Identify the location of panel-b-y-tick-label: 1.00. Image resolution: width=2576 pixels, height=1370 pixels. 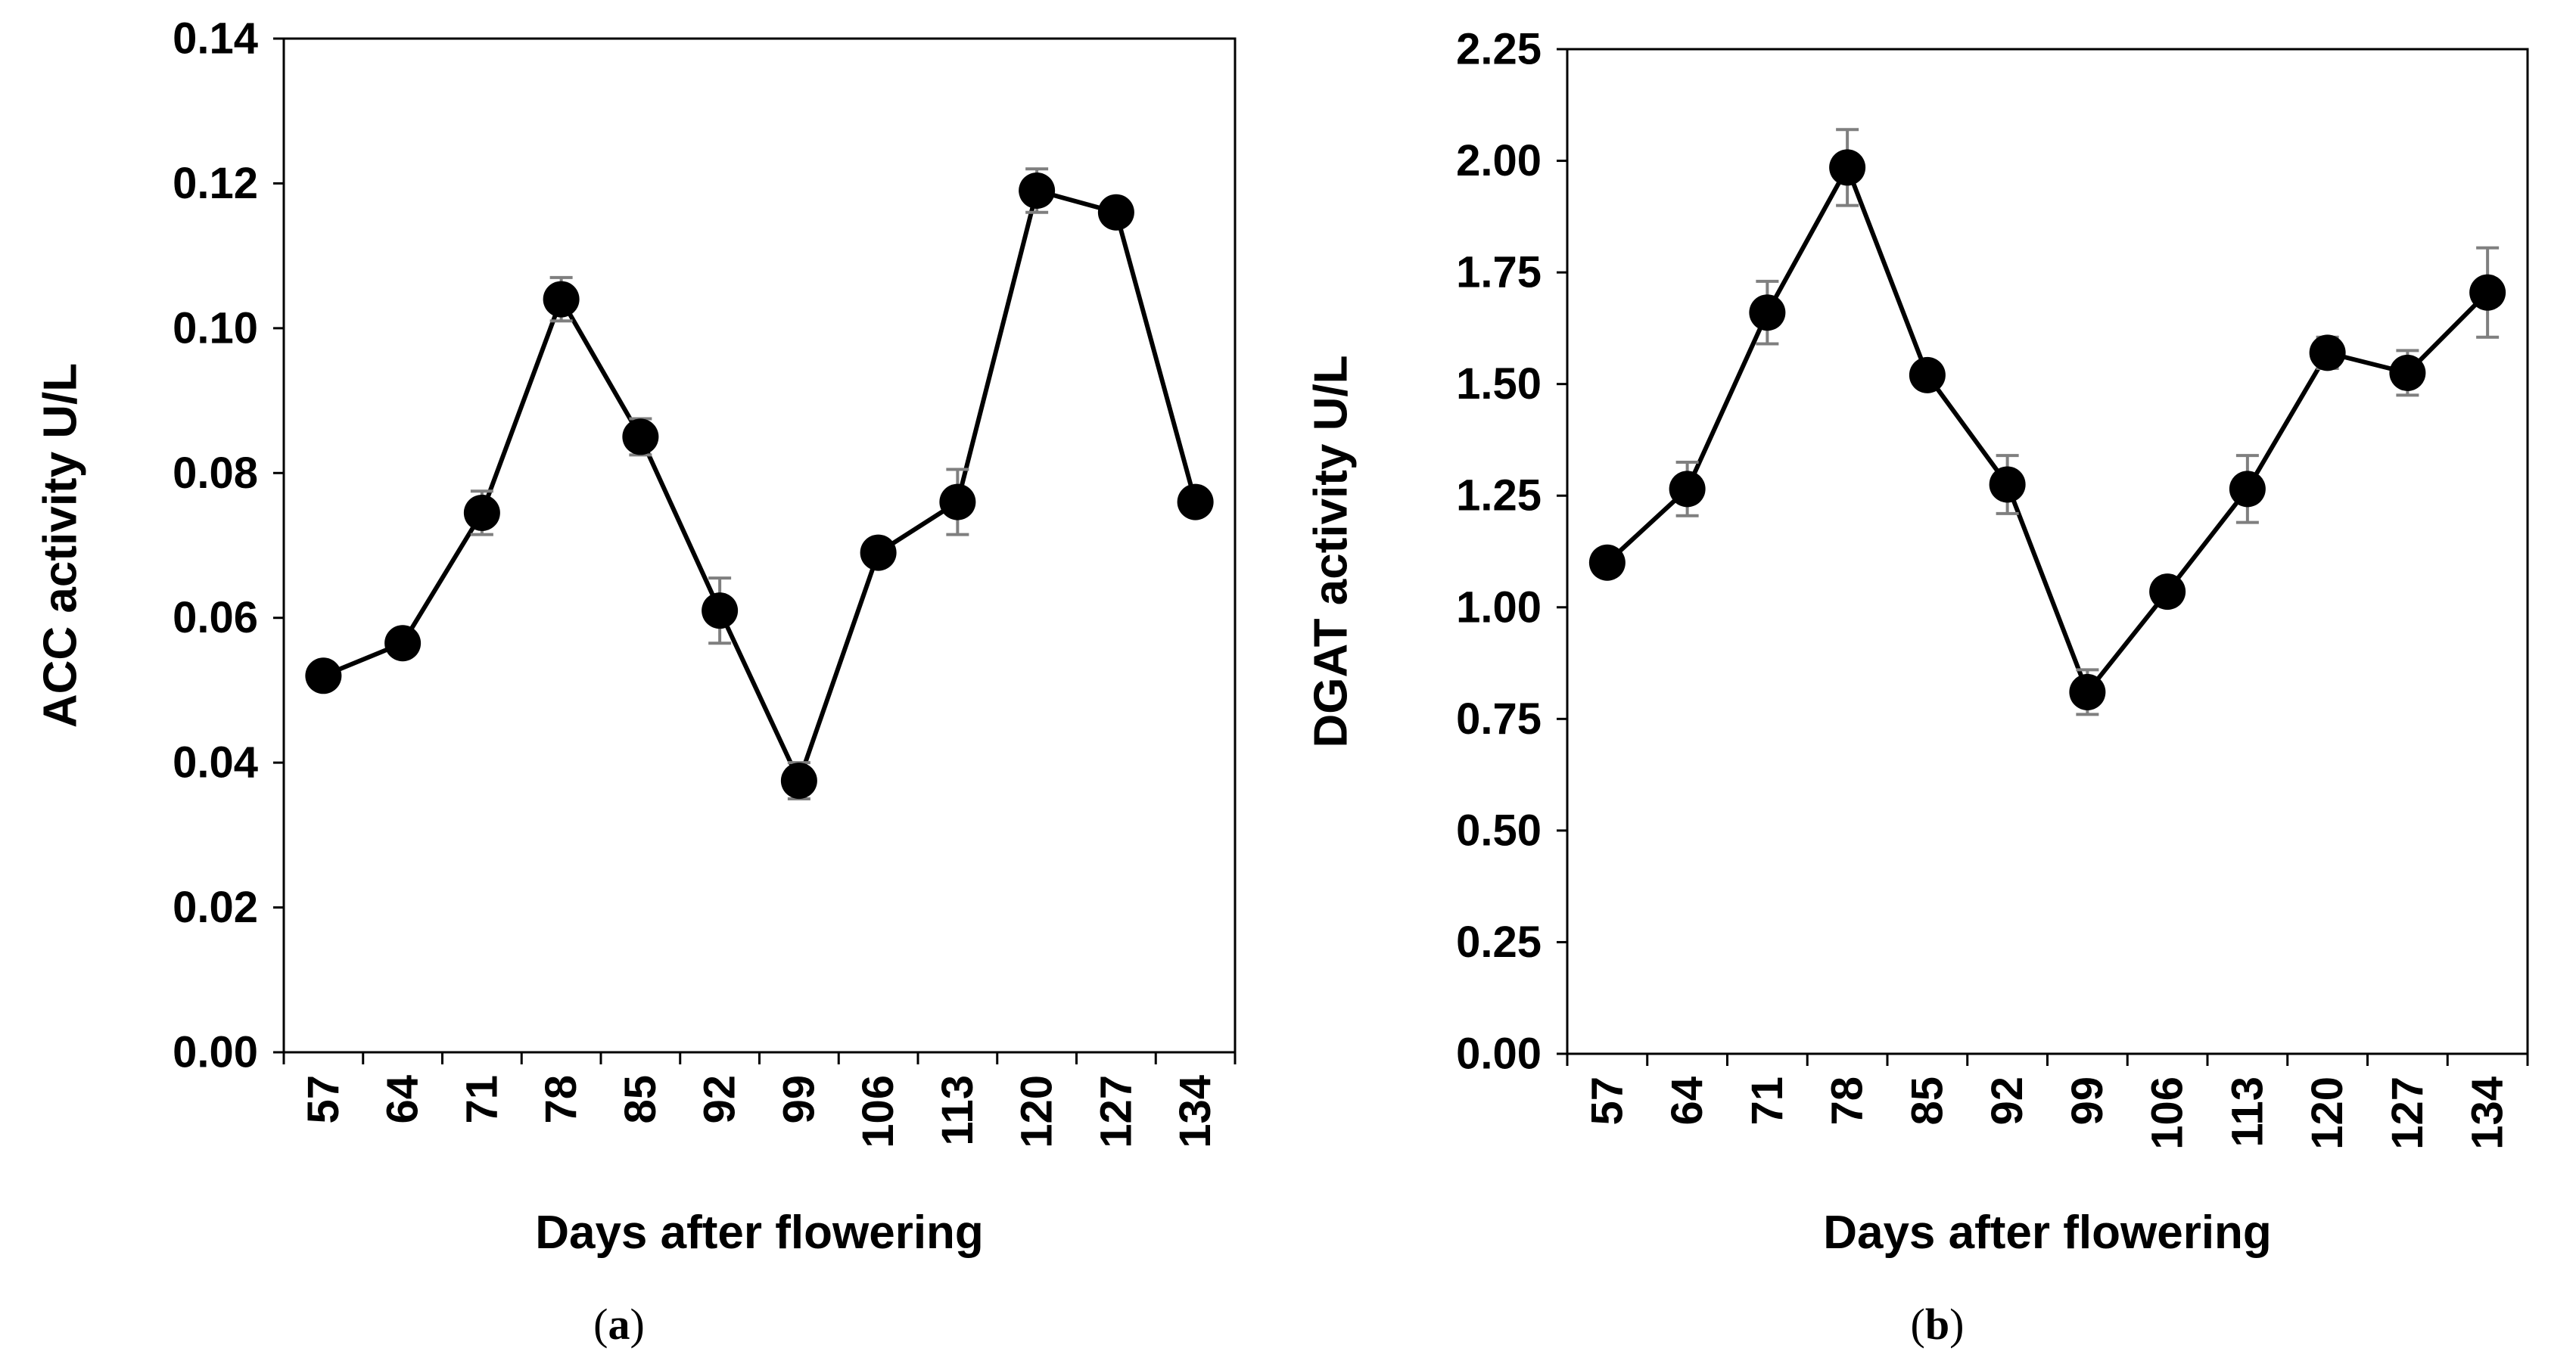
(1499, 607).